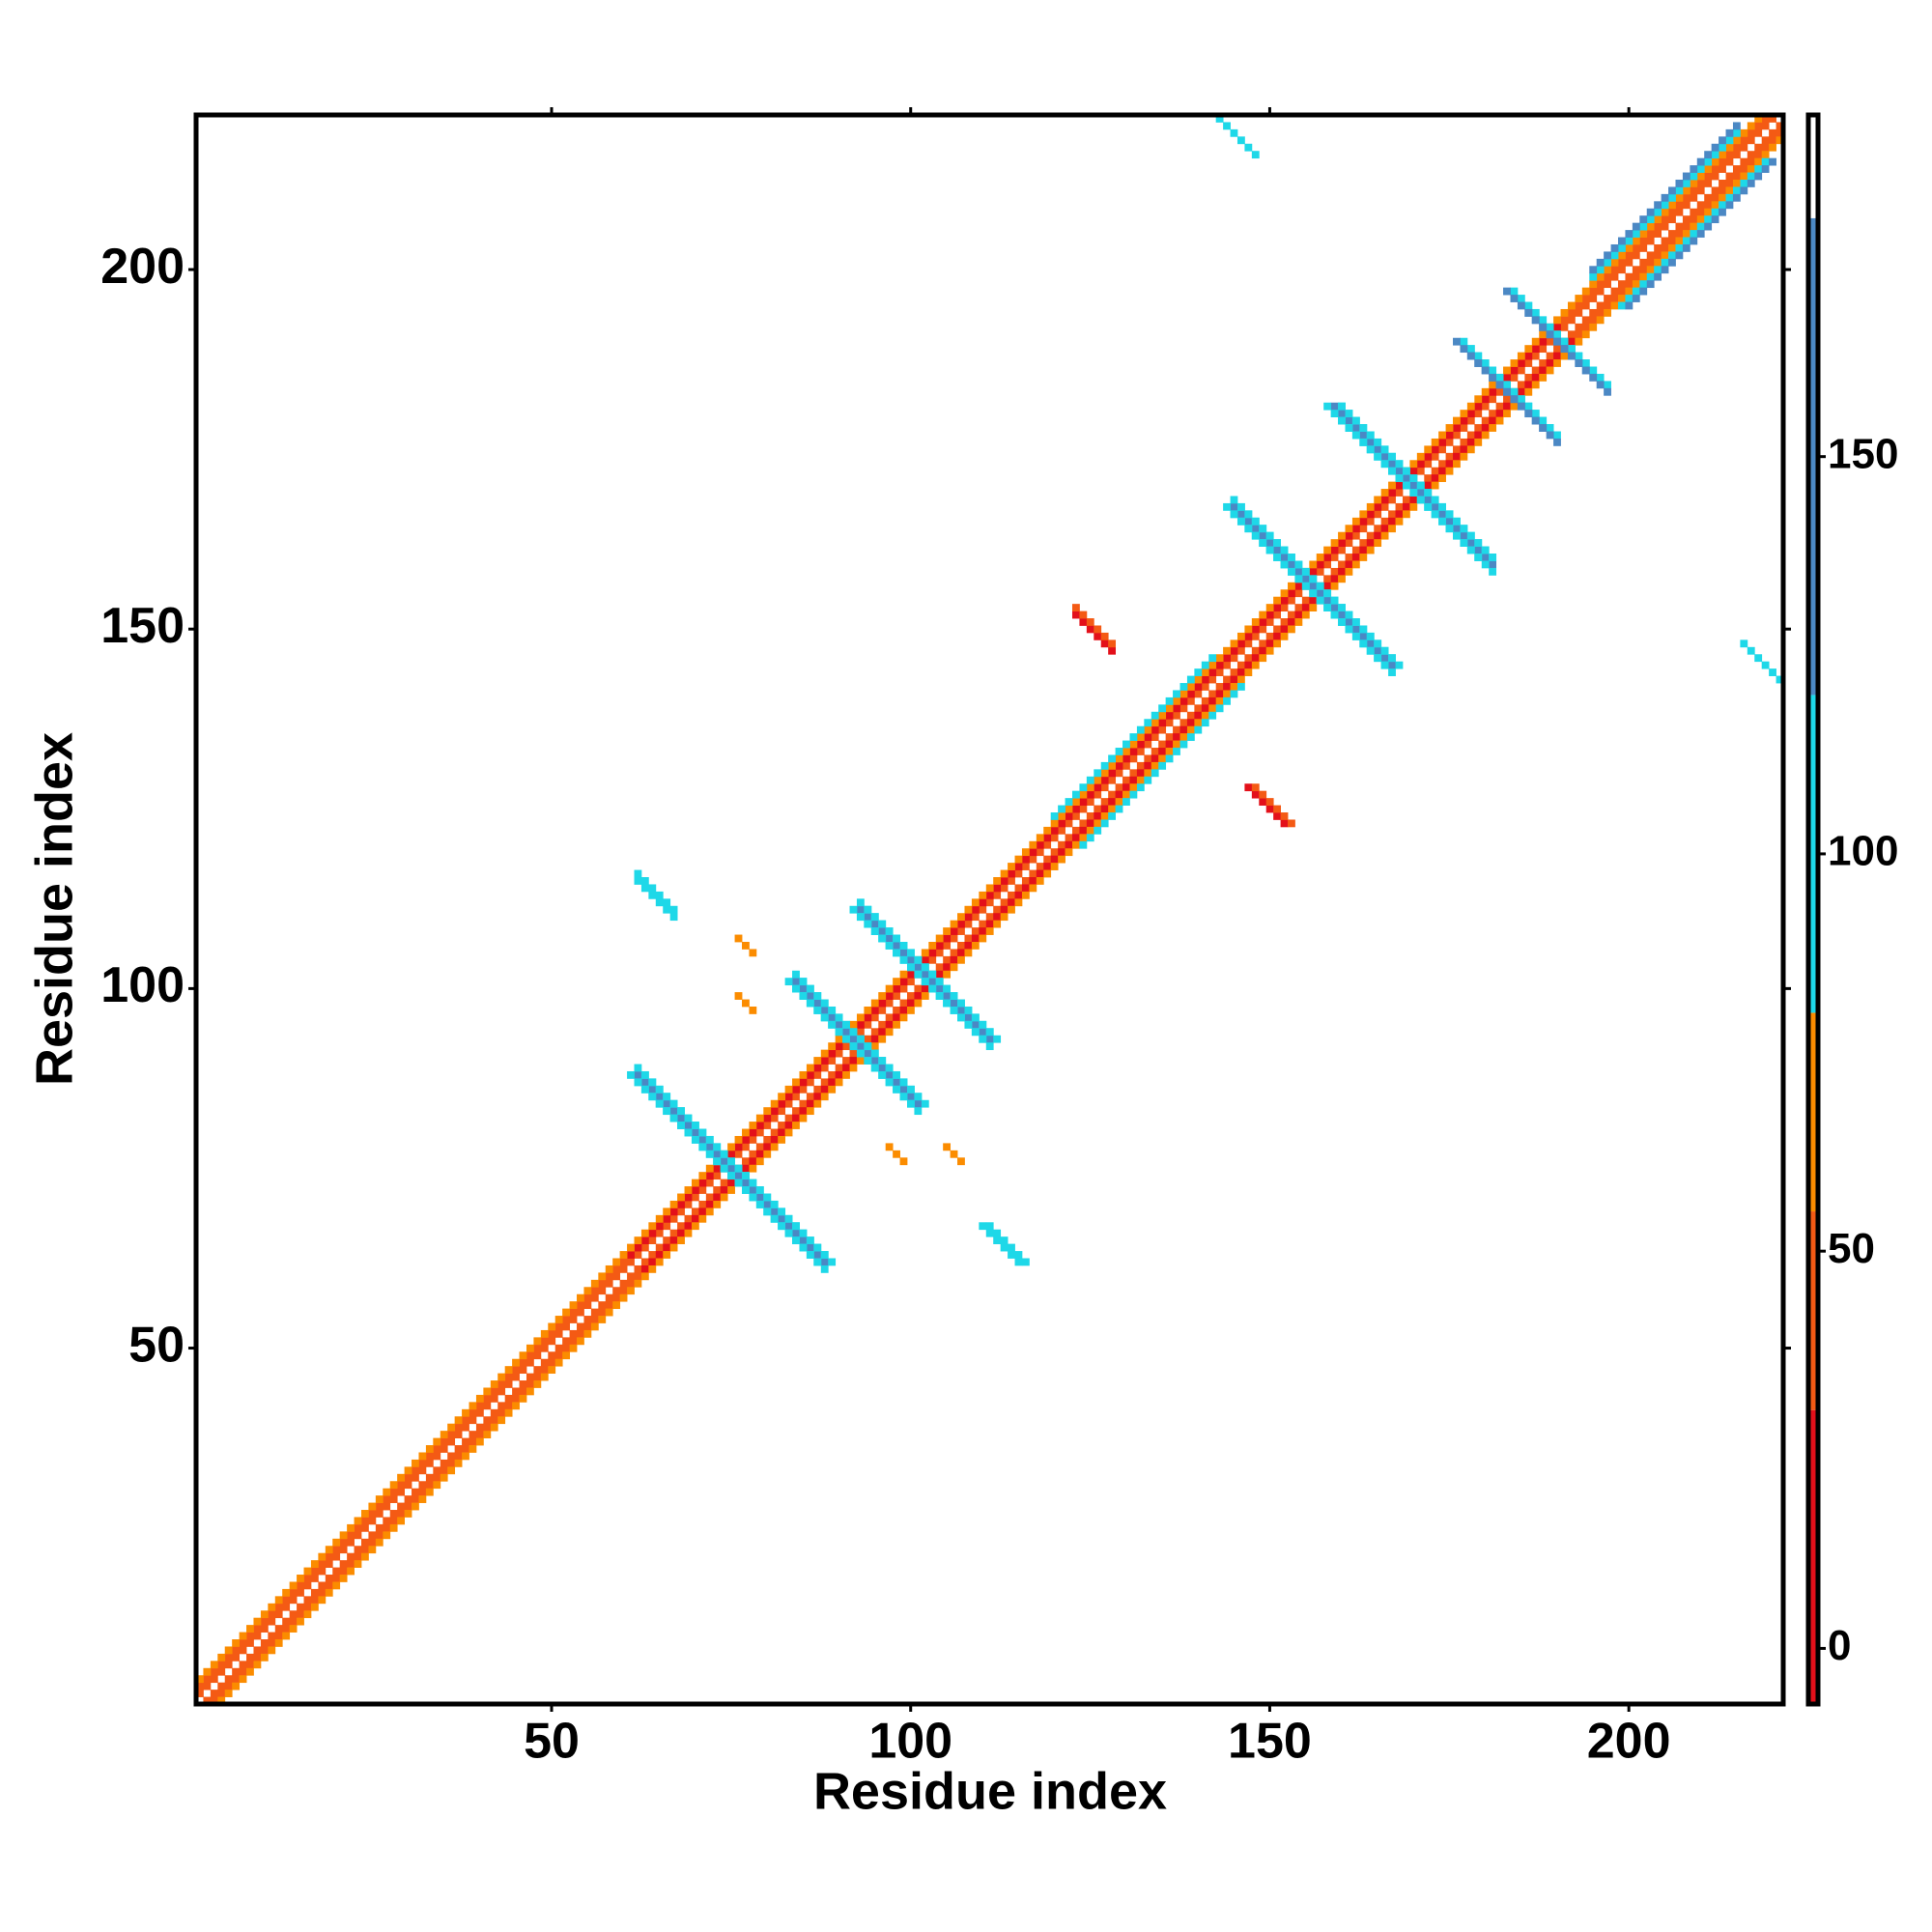  Describe the element at coordinates (1813, 909) in the screenshot. I see `colorbar-frame` at that location.